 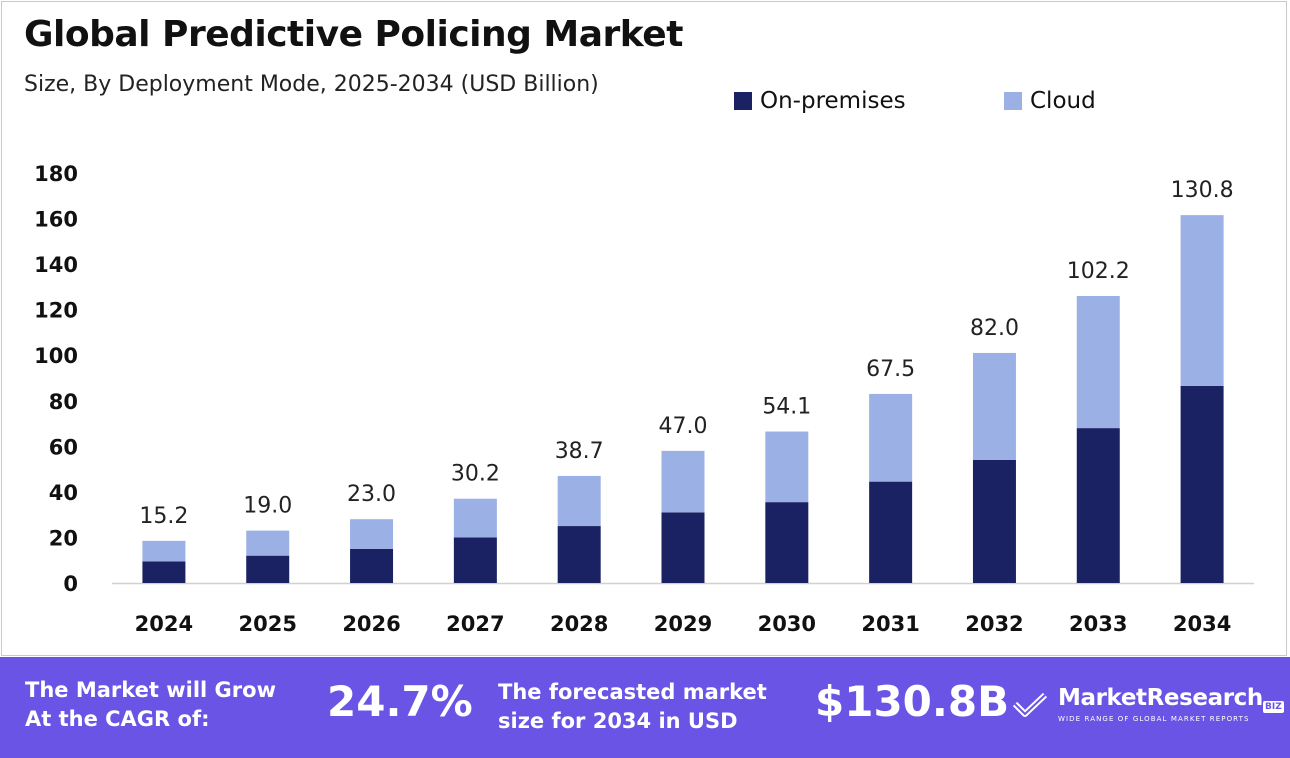 I want to click on bar-total-label: 102.2, so click(x=1098, y=271).